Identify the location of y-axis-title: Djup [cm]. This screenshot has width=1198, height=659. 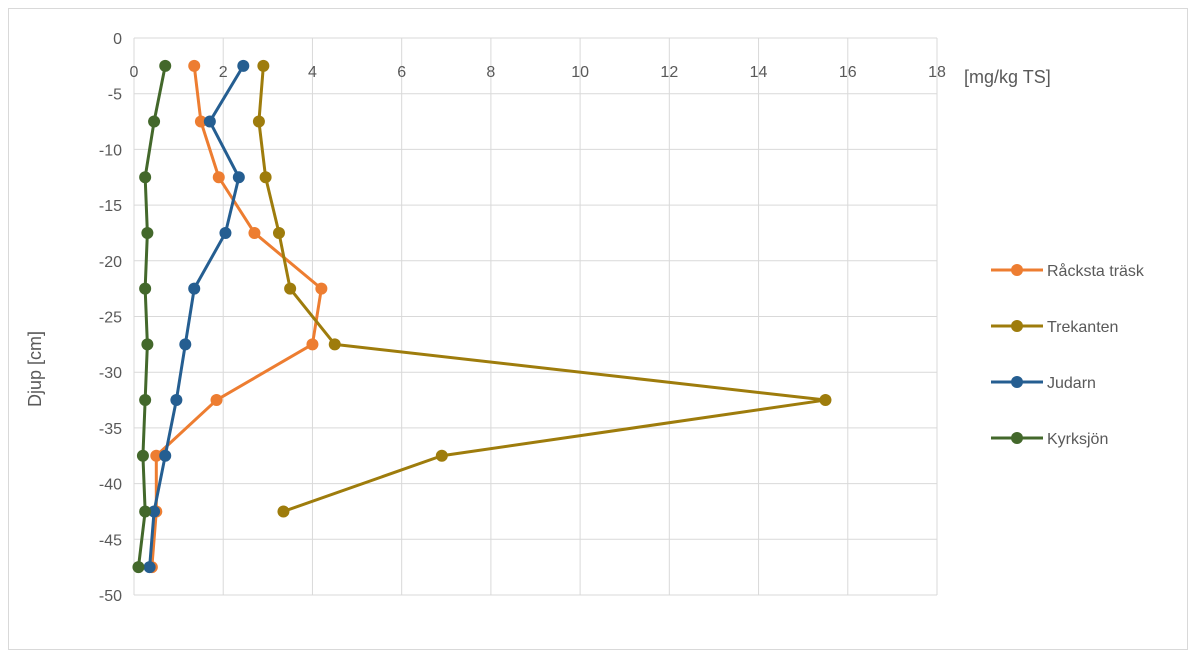
(35, 369).